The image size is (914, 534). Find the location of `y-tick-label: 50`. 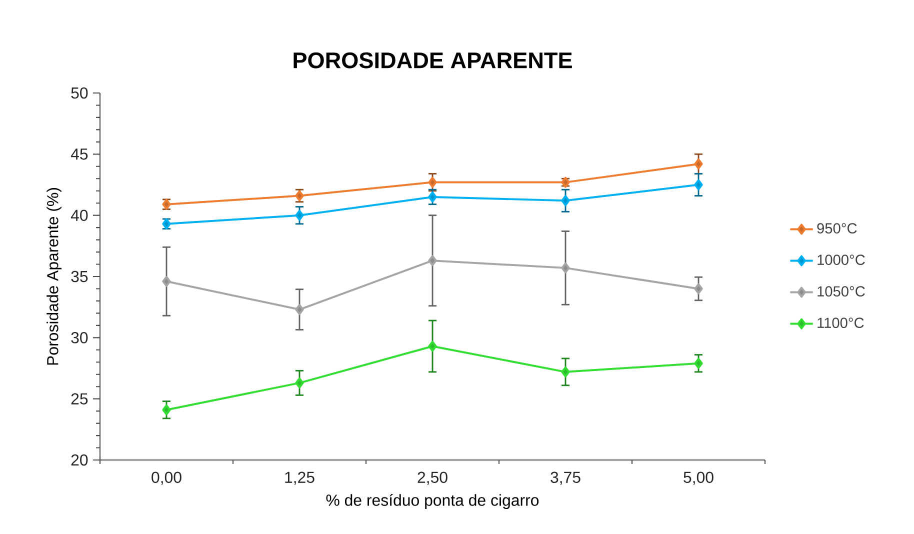

y-tick-label: 50 is located at coordinates (79, 93).